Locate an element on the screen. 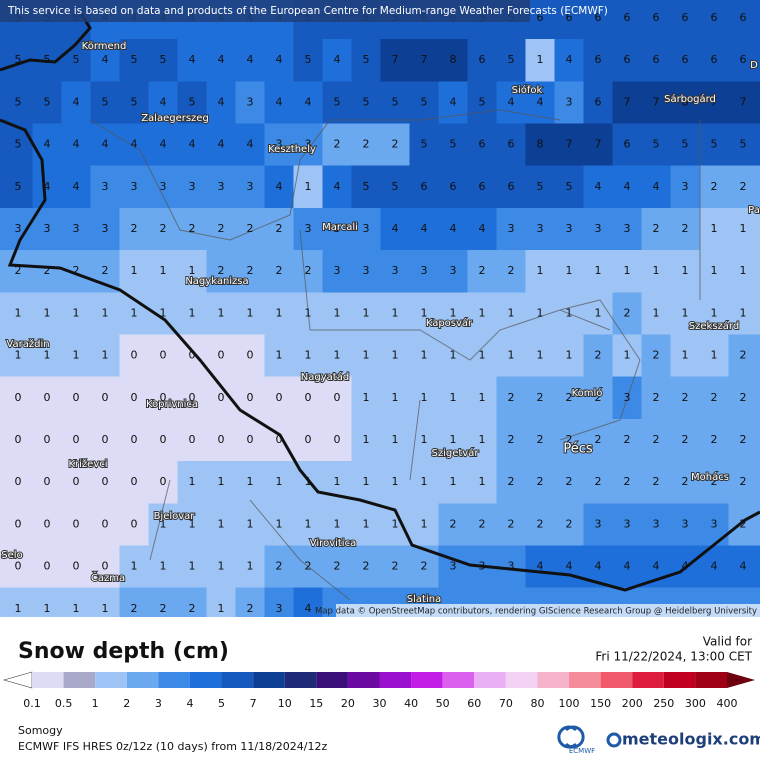  legend-tick: 30 is located at coordinates (380, 703).